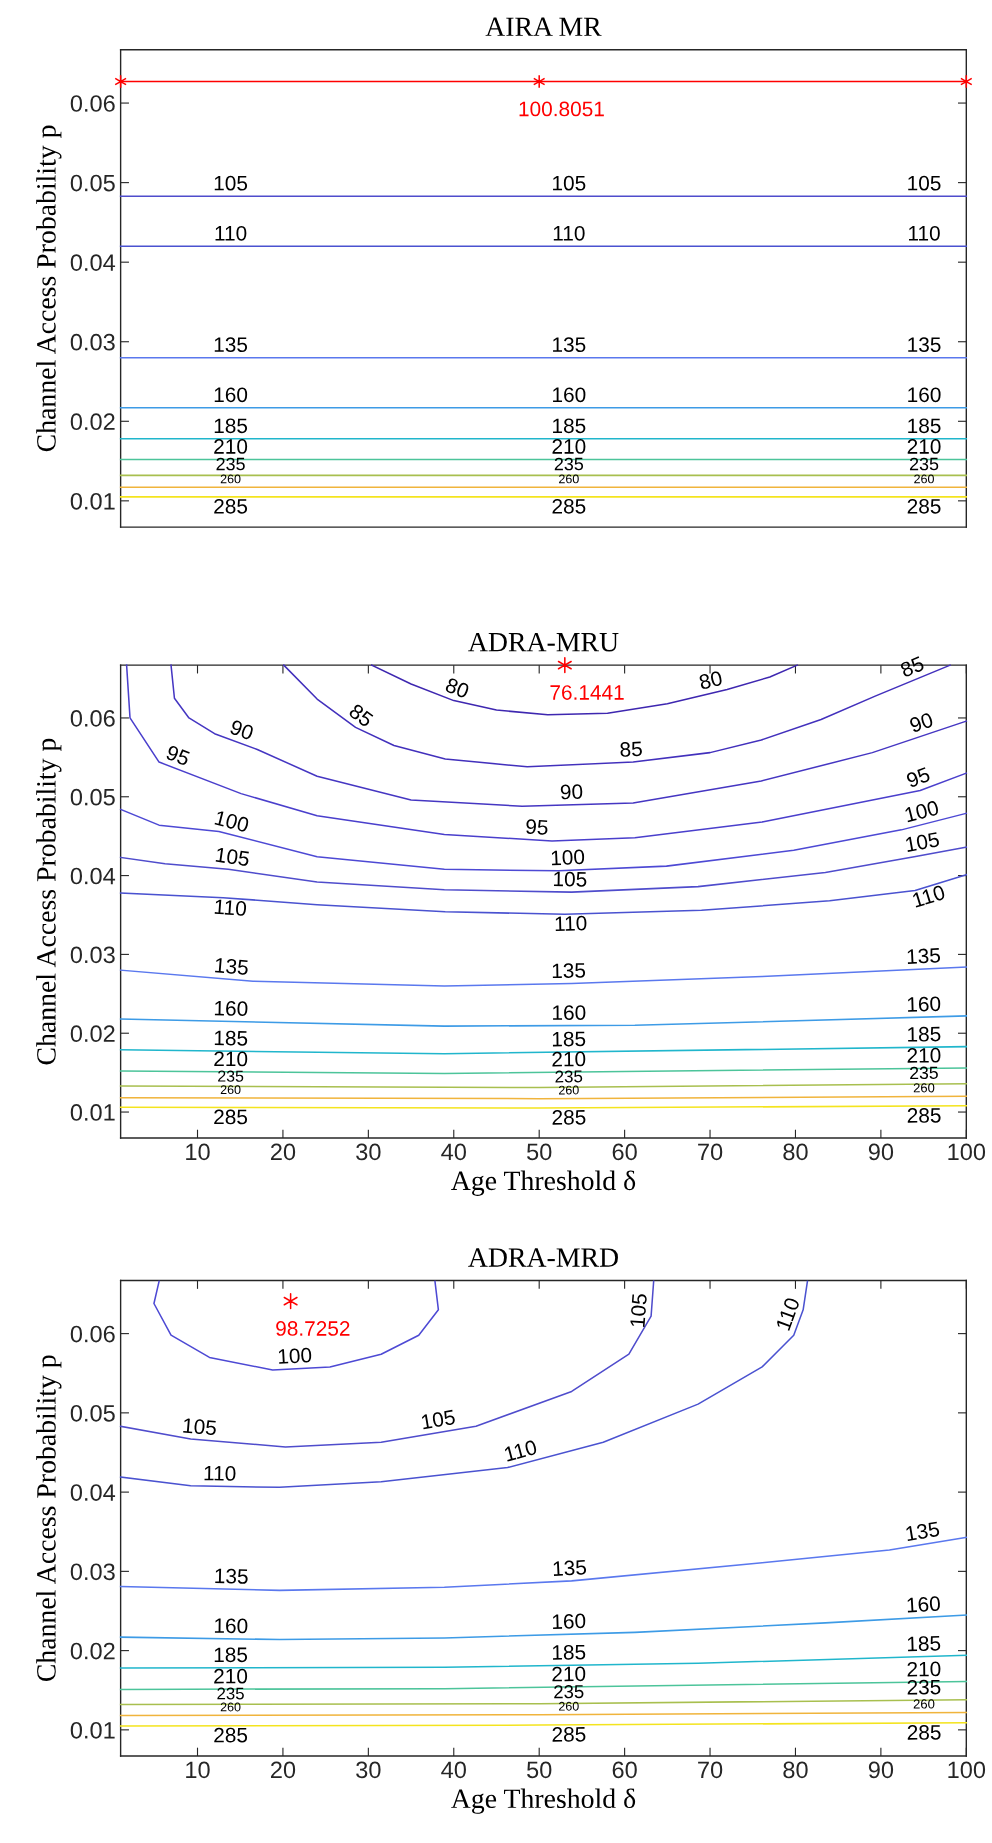 This screenshot has height=1843, width=992. I want to click on y-tick-label: 0.04, so click(93, 1492).